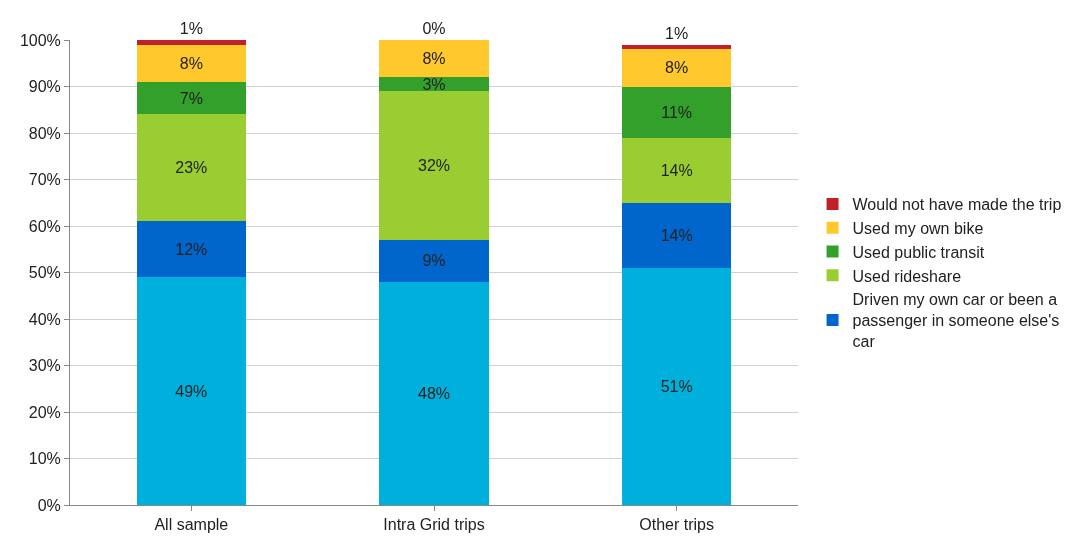 The height and width of the screenshot is (550, 1079). Describe the element at coordinates (44, 319) in the screenshot. I see `y-tick-label: 40%` at that location.